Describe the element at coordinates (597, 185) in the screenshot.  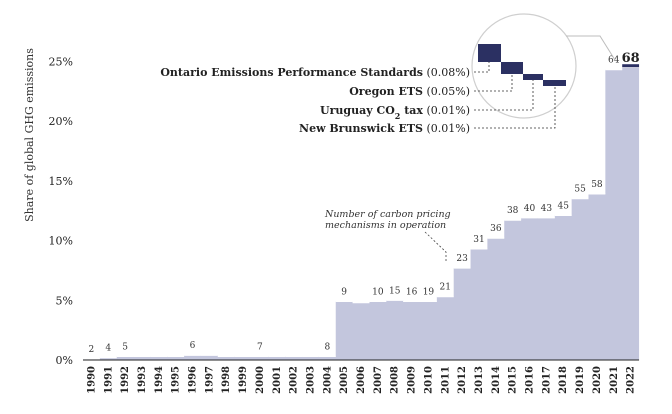
I see `count-label: 58` at that location.